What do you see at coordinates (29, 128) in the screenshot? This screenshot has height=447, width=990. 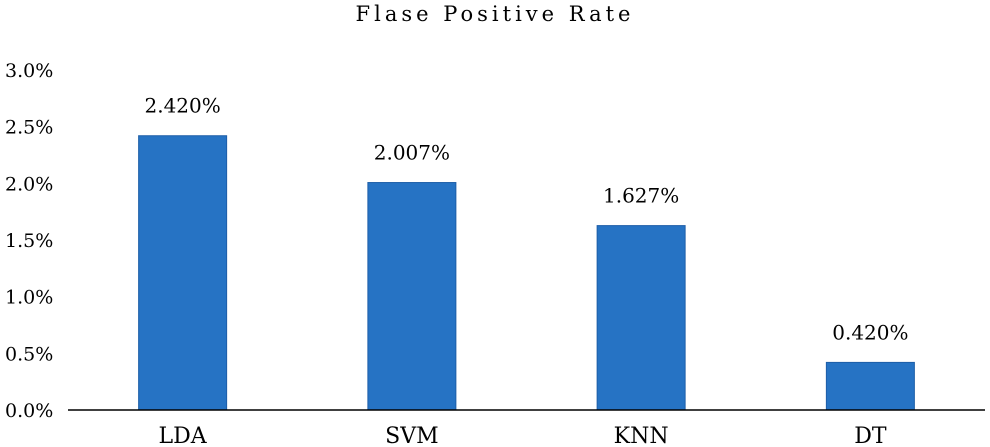 I see `y-tick-label: 2.5%` at bounding box center [29, 128].